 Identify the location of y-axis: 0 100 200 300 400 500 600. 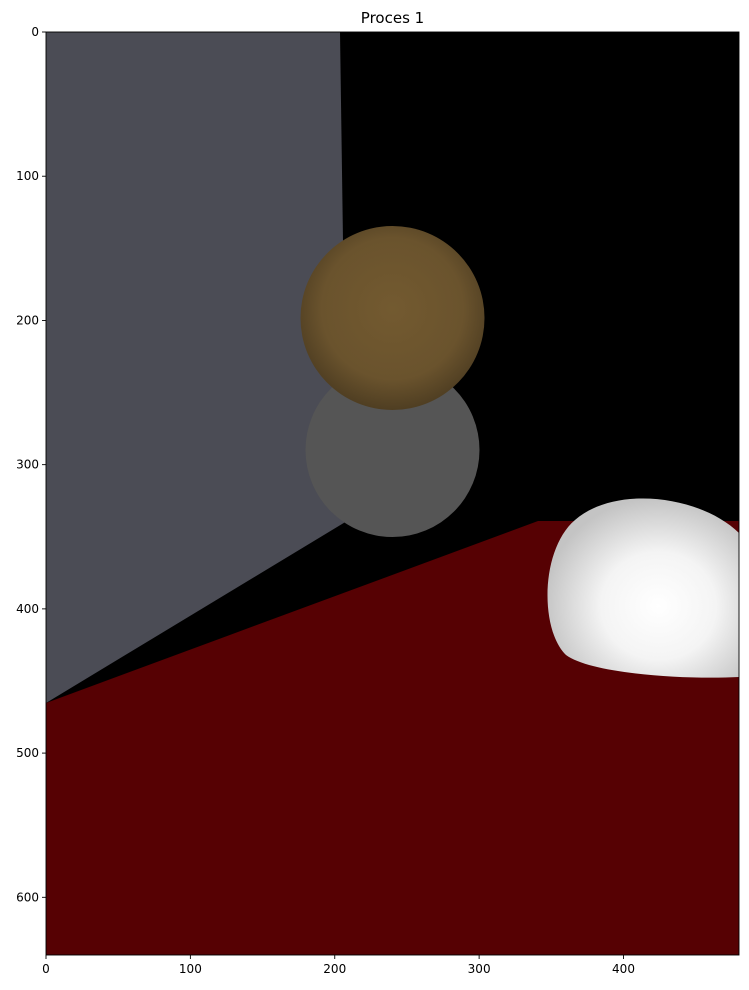
(31, 464).